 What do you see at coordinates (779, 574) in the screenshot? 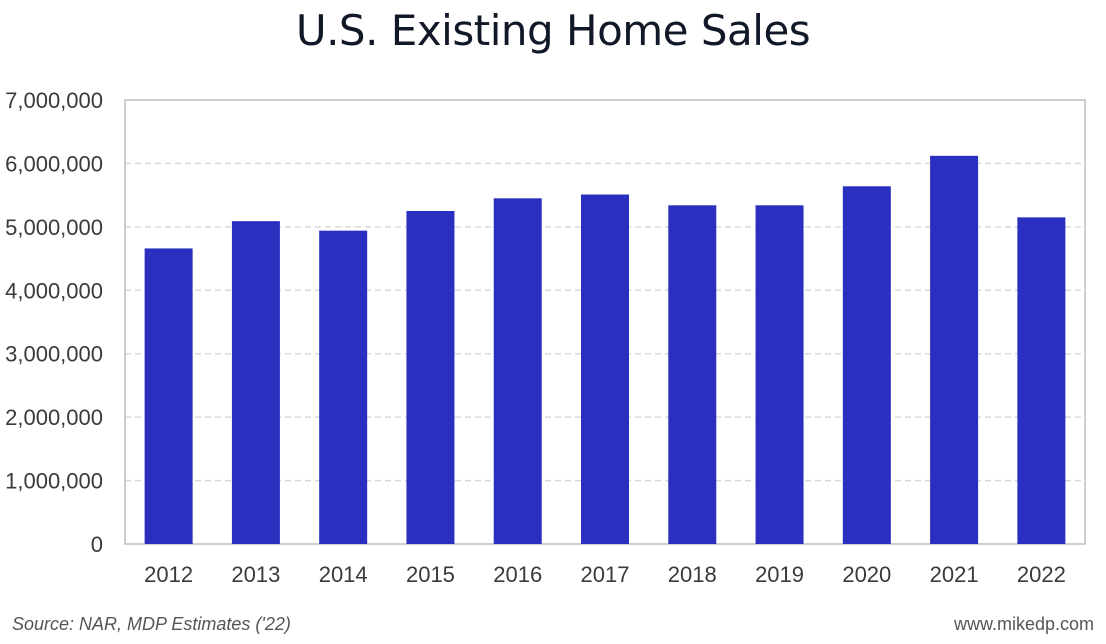
I see `x-tick-label: 2019` at bounding box center [779, 574].